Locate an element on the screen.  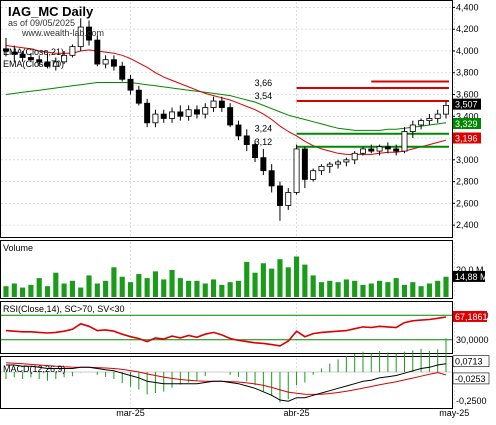
chart-subtitle: as of 09/05/2025 is located at coordinates (41, 23).